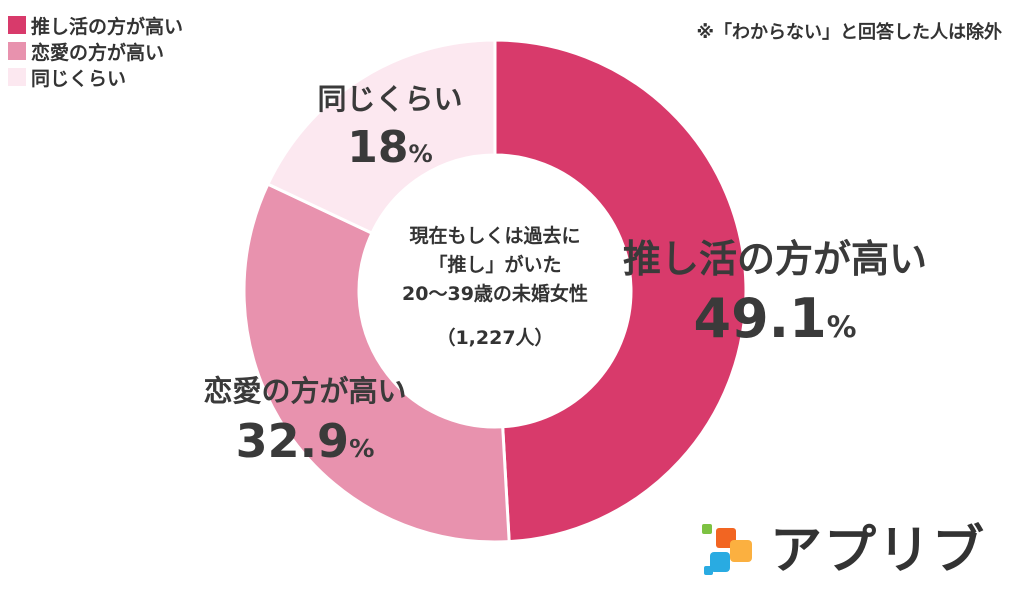 Image resolution: width=1024 pixels, height=595 pixels. Describe the element at coordinates (495, 338) in the screenshot. I see `center-respondent-count: （1,227人）` at that location.